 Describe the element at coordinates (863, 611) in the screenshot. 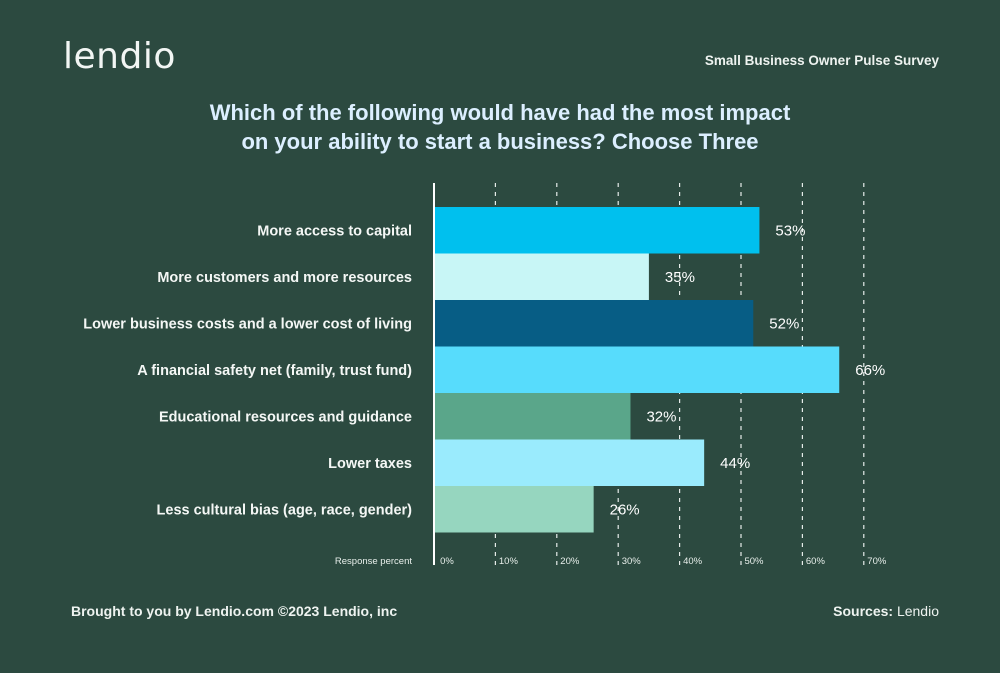

I see `sources-label: Sources:` at that location.